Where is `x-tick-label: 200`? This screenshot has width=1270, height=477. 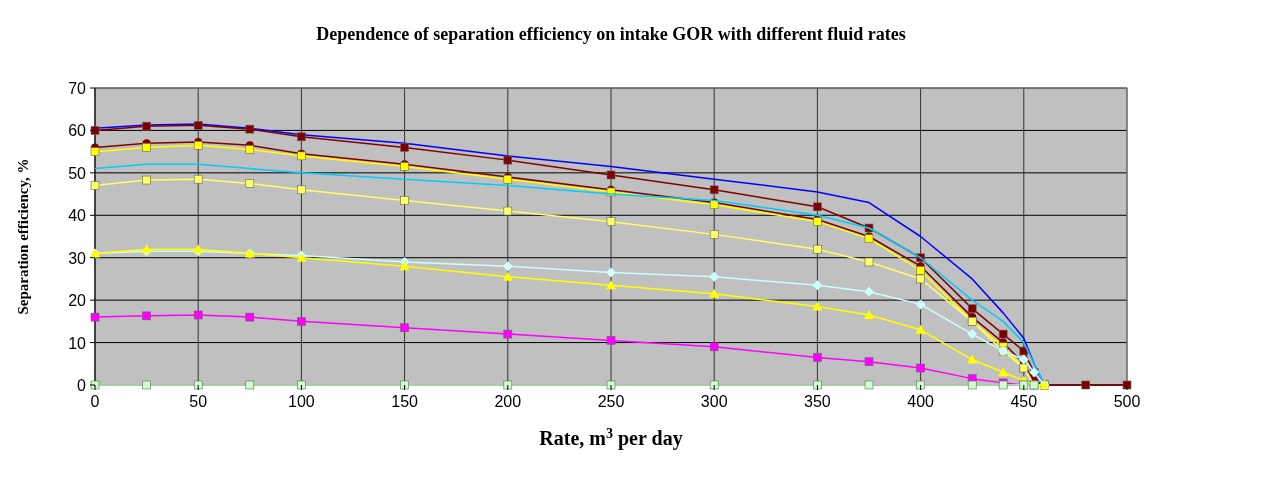 x-tick-label: 200 is located at coordinates (508, 401).